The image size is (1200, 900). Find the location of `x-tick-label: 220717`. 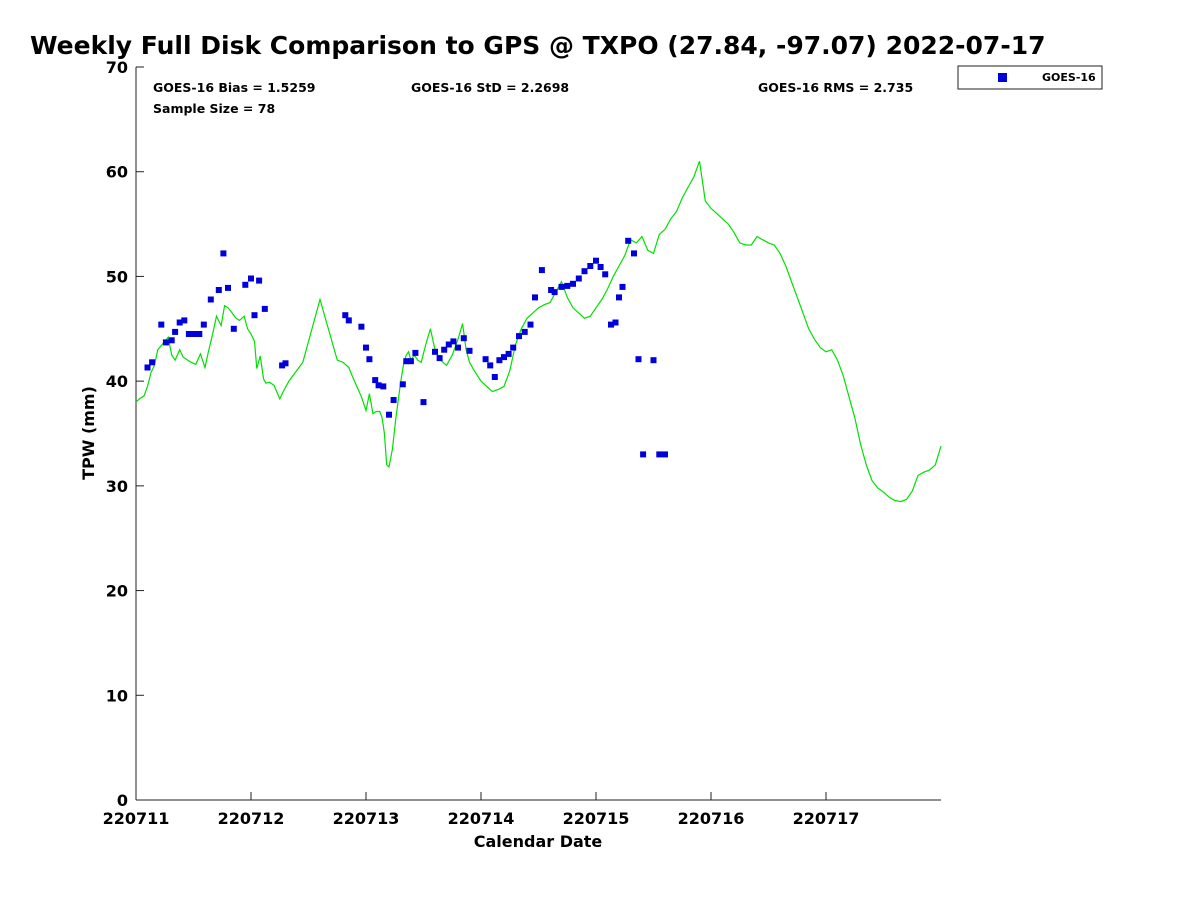

x-tick-label: 220717 is located at coordinates (826, 818).